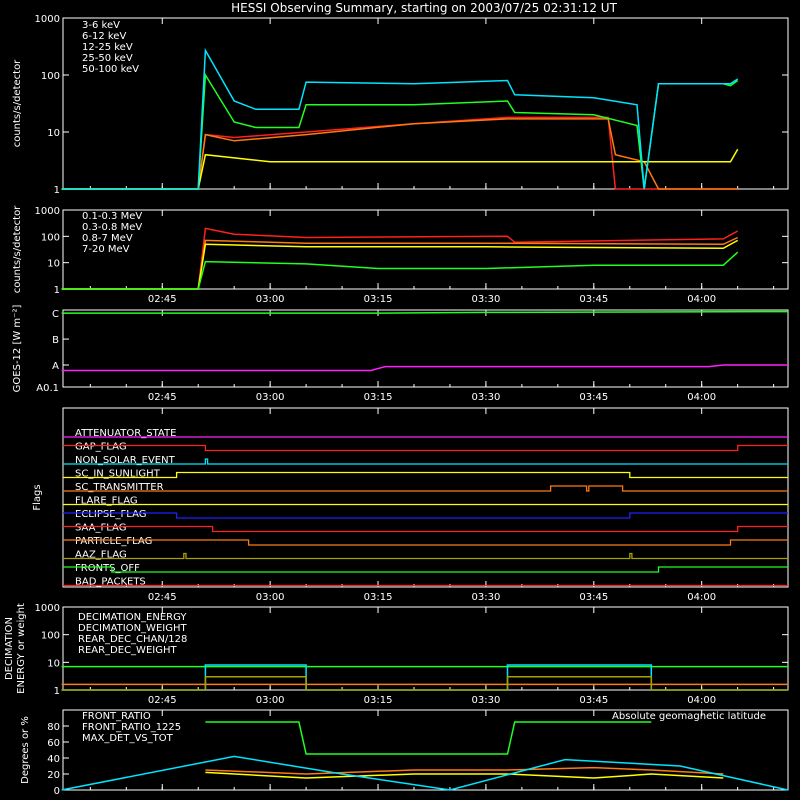 The width and height of the screenshot is (800, 800). Describe the element at coordinates (119, 487) in the screenshot. I see `flag-label-4: SC_TRANSMITTER` at that location.